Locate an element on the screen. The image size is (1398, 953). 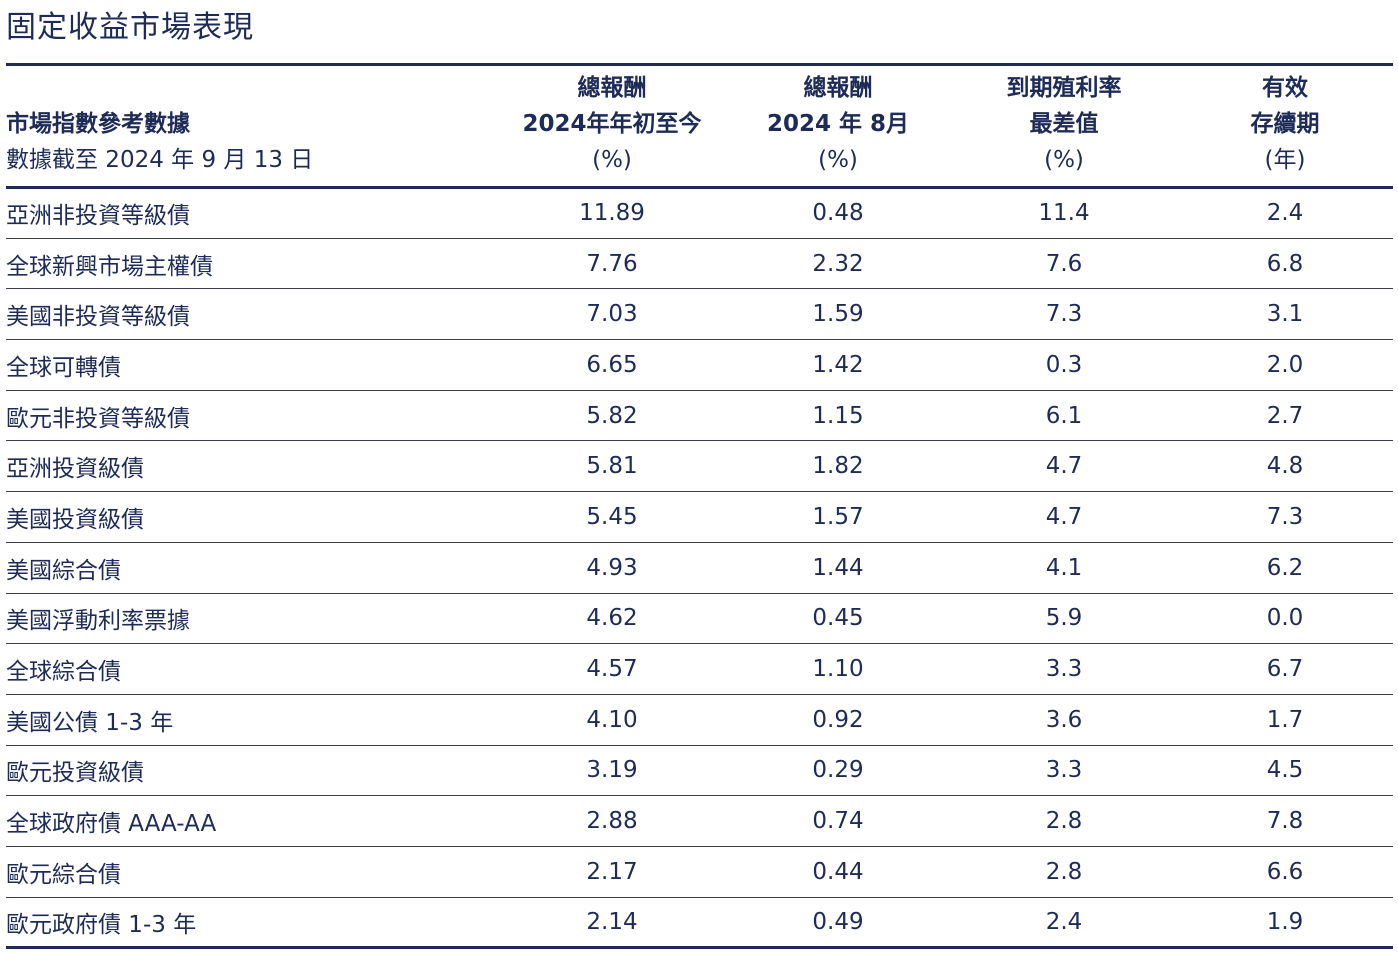
index-name-cell: 美國公債 1-3 年 is located at coordinates (252, 720).